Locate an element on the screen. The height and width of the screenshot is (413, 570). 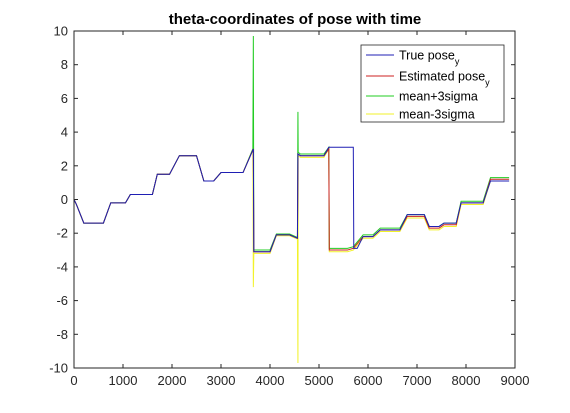
x-tick-label: 9000 is located at coordinates (515, 380).